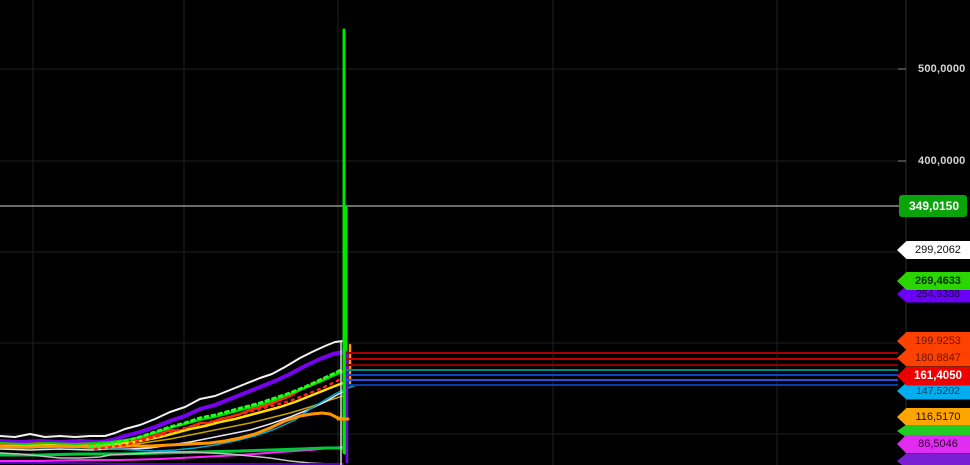 This screenshot has width=970, height=465. I want to click on right-horizontal-levels, so click(622, 369).